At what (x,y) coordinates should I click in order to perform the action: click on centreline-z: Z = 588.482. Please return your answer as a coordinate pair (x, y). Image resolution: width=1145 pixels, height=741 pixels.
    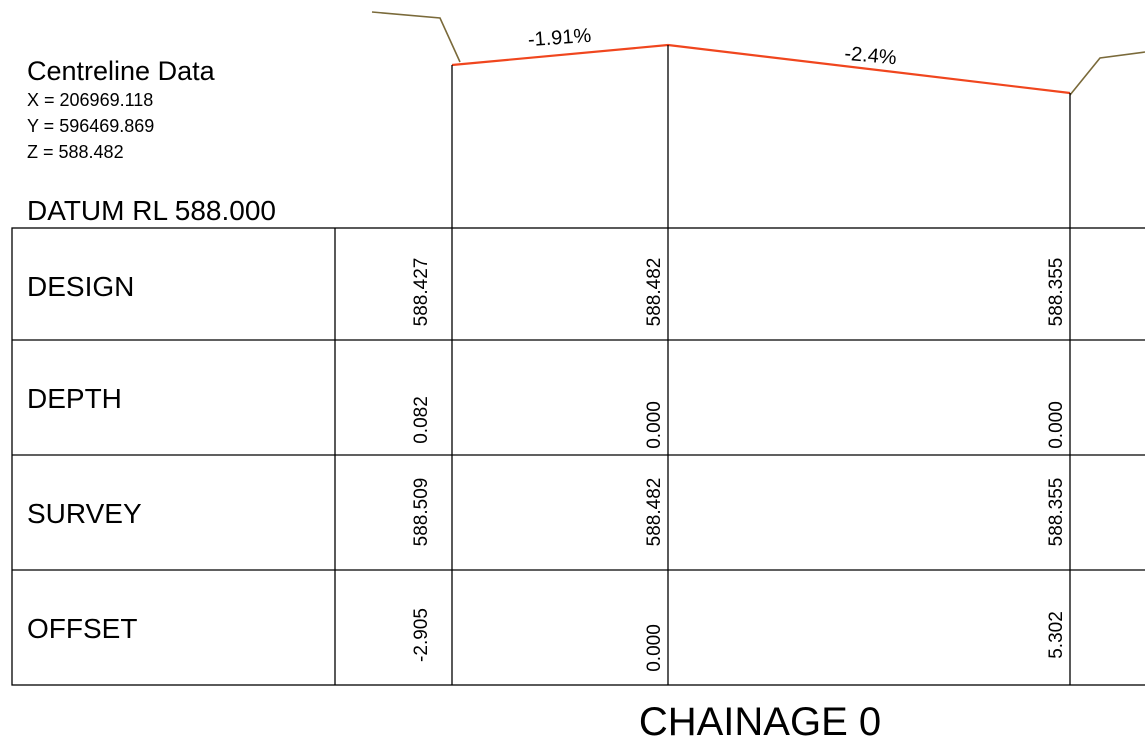
    Looking at the image, I should click on (75, 152).